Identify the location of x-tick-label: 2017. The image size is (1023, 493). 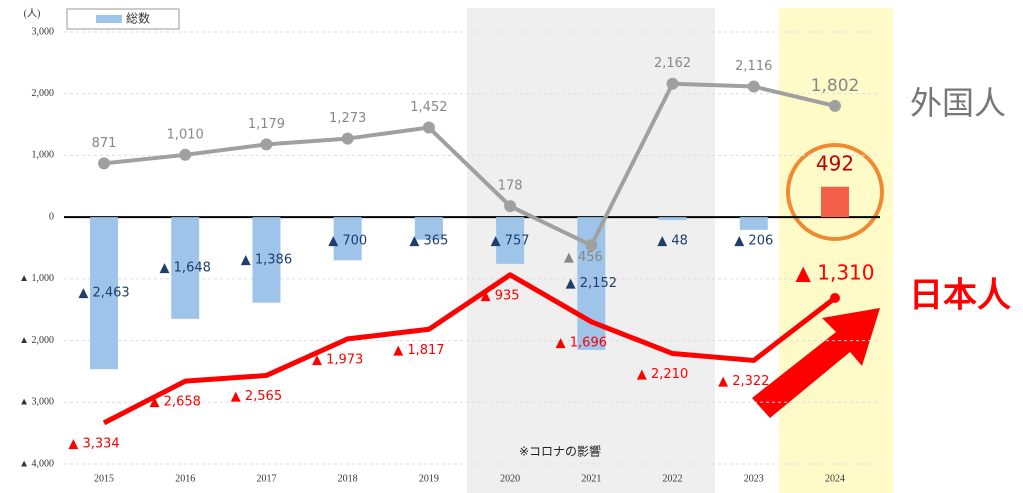
(266, 478).